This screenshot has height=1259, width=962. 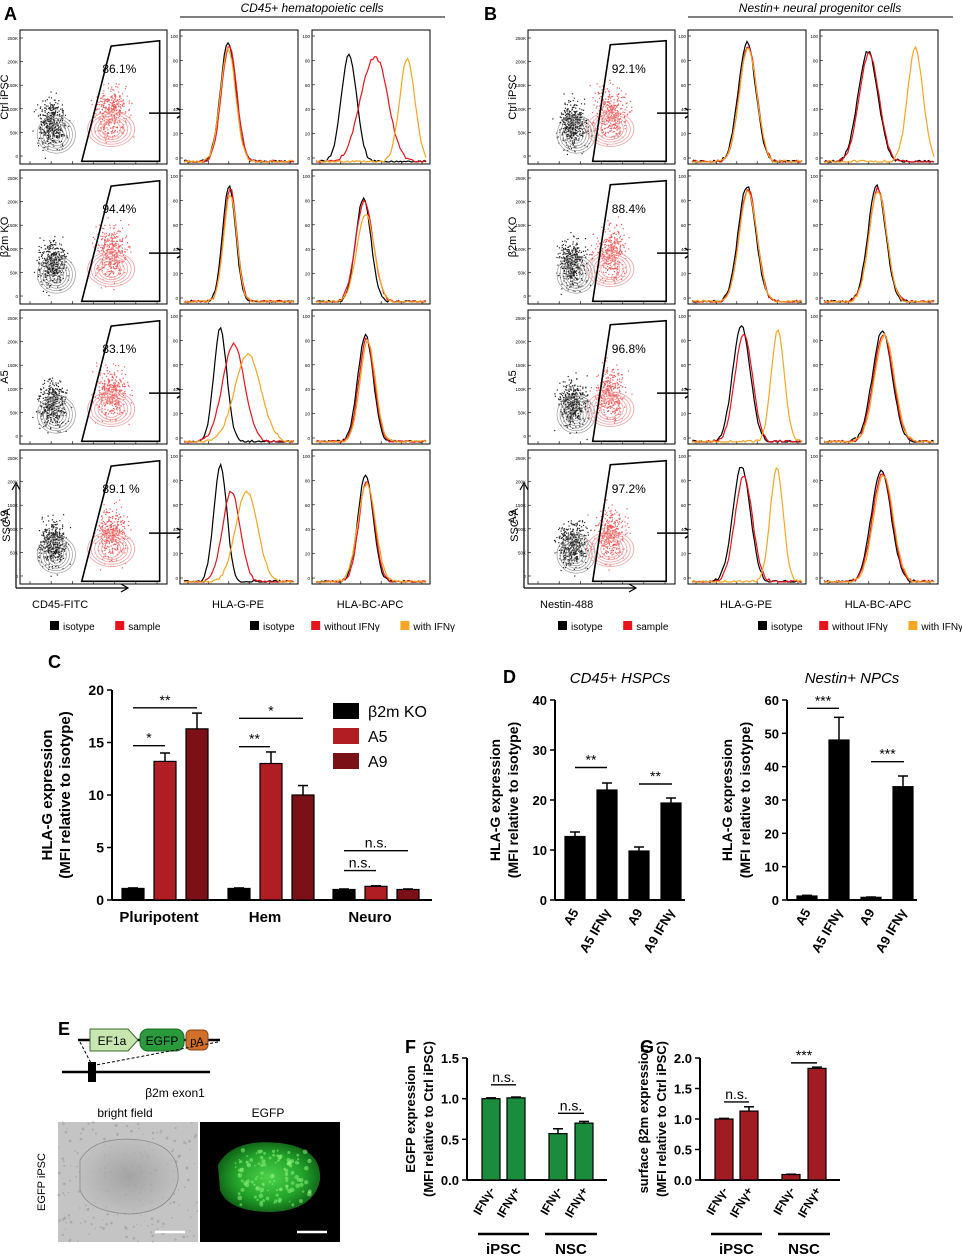 I want to click on legend-label: with IFNγ, so click(x=433, y=627).